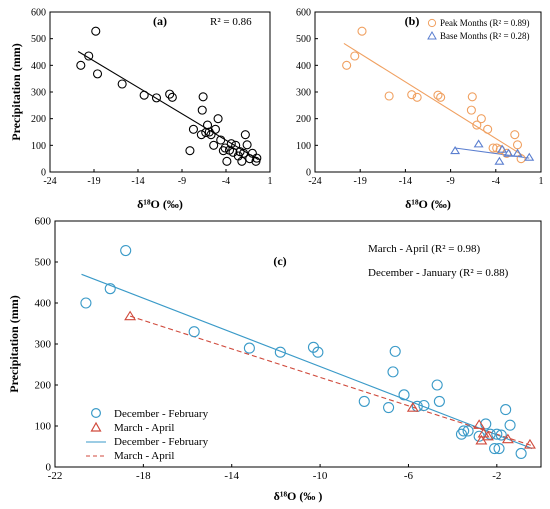  I want to click on panel-c-label: (c), so click(279, 261).